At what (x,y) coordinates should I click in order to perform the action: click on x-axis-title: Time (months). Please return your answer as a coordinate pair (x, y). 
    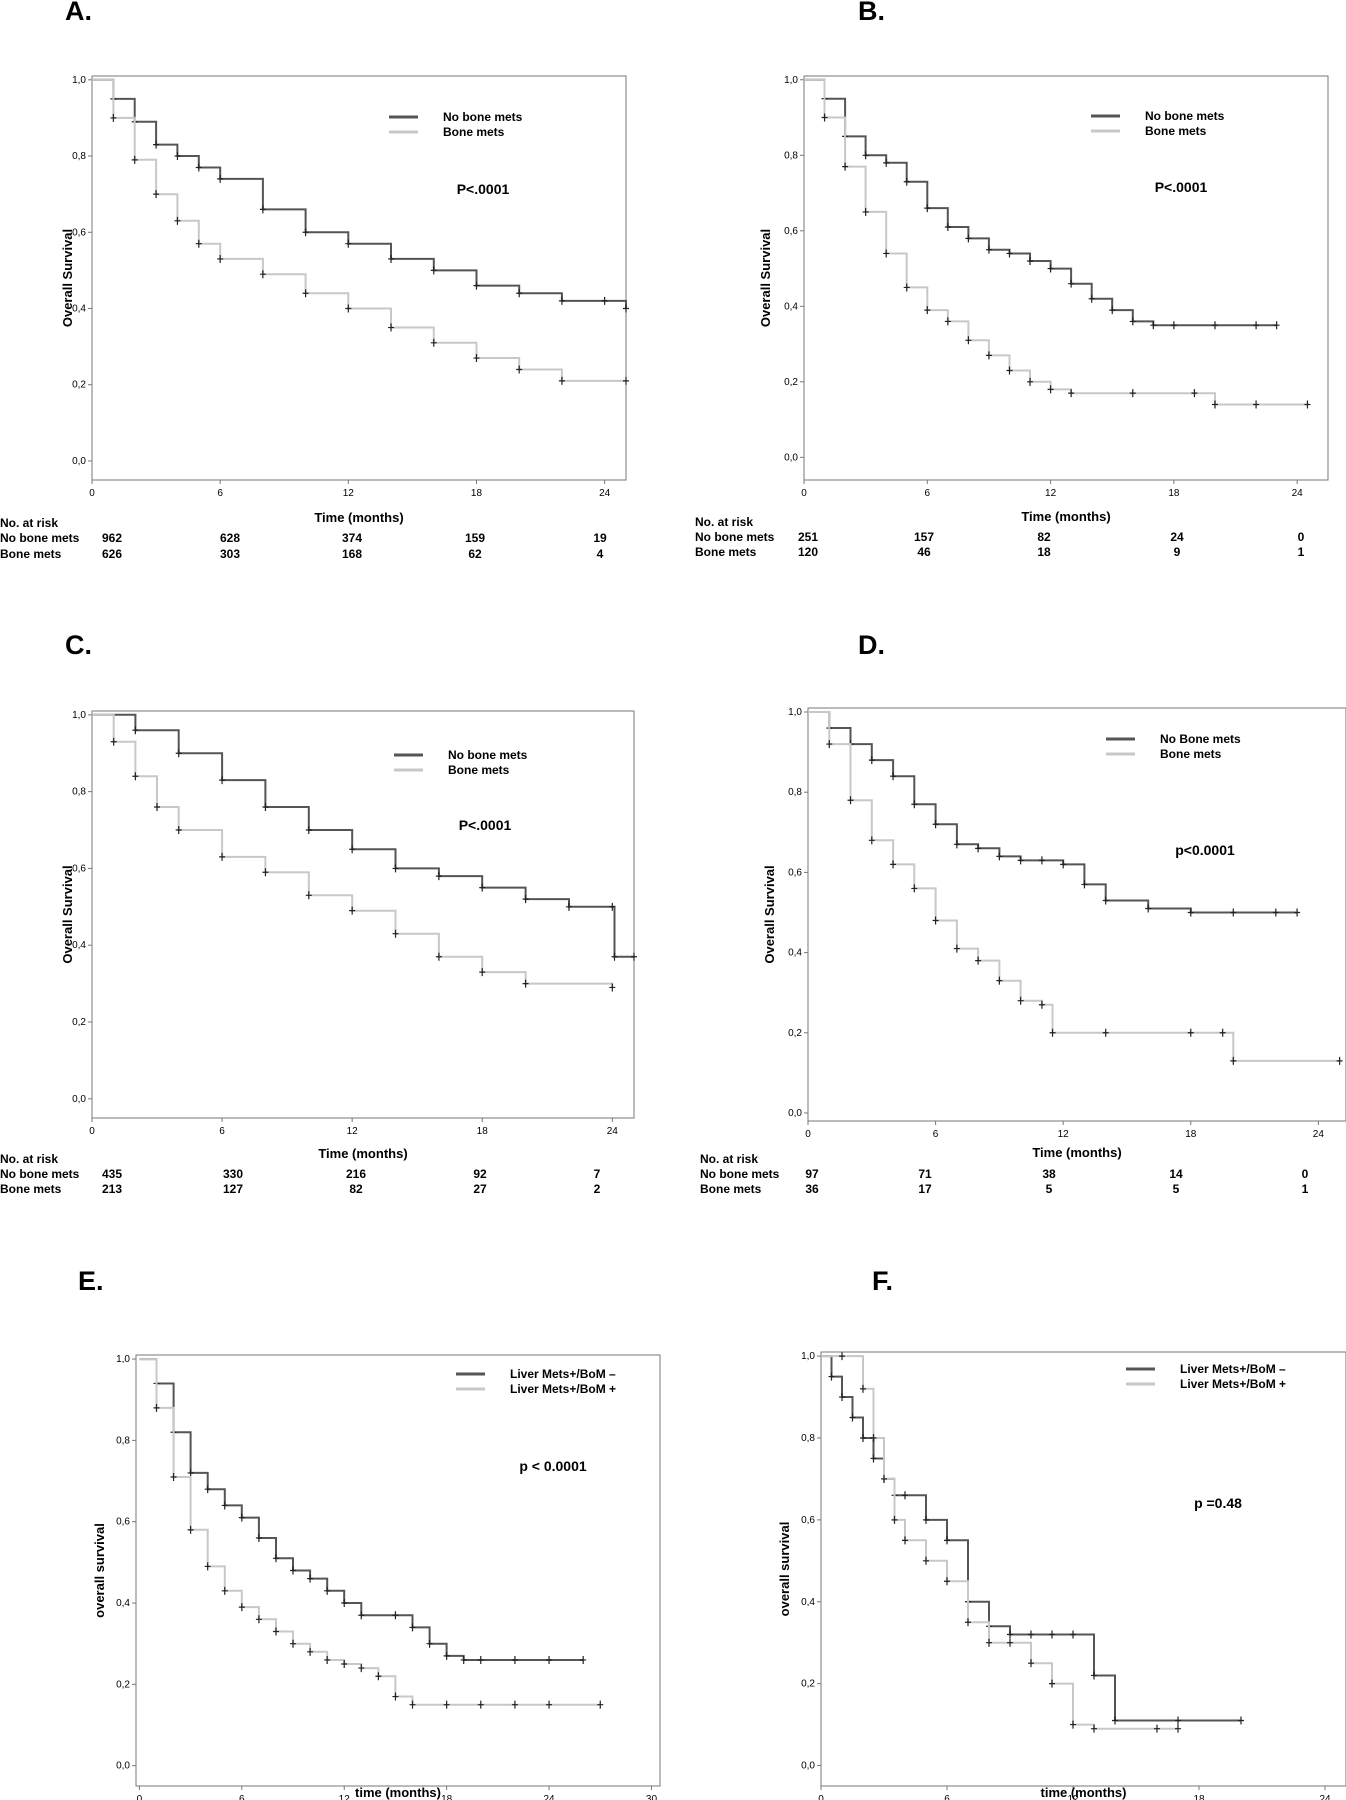
    Looking at the image, I should click on (362, 1153).